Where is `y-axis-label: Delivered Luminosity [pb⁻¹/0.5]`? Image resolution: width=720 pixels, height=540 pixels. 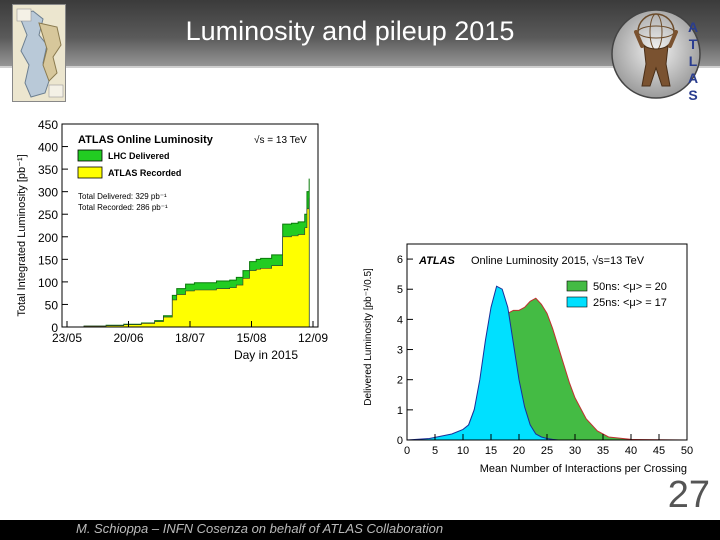 y-axis-label: Delivered Luminosity [pb⁻¹/0.5] is located at coordinates (368, 337).